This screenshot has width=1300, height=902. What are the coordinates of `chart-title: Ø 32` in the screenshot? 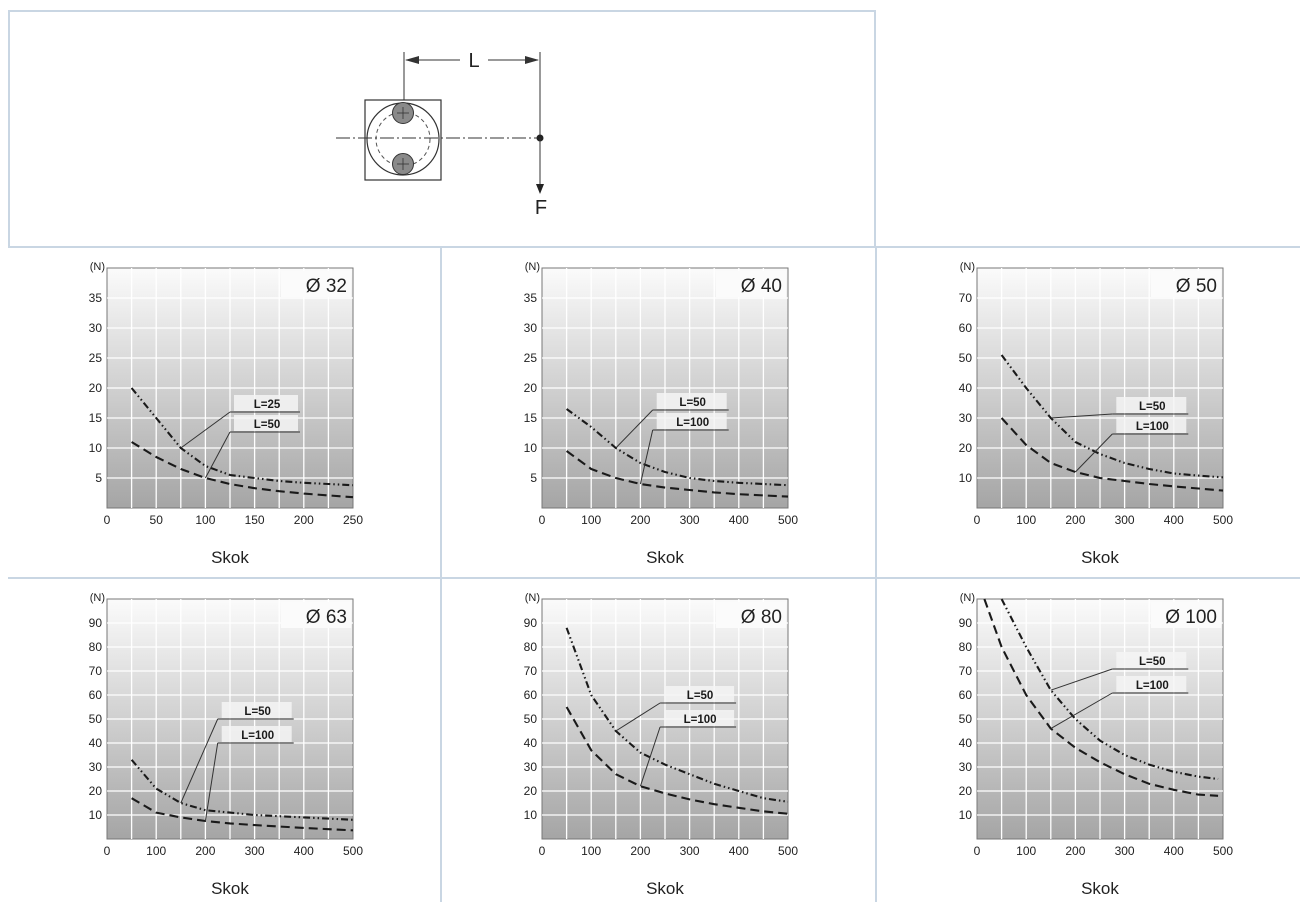 It's located at (326, 286).